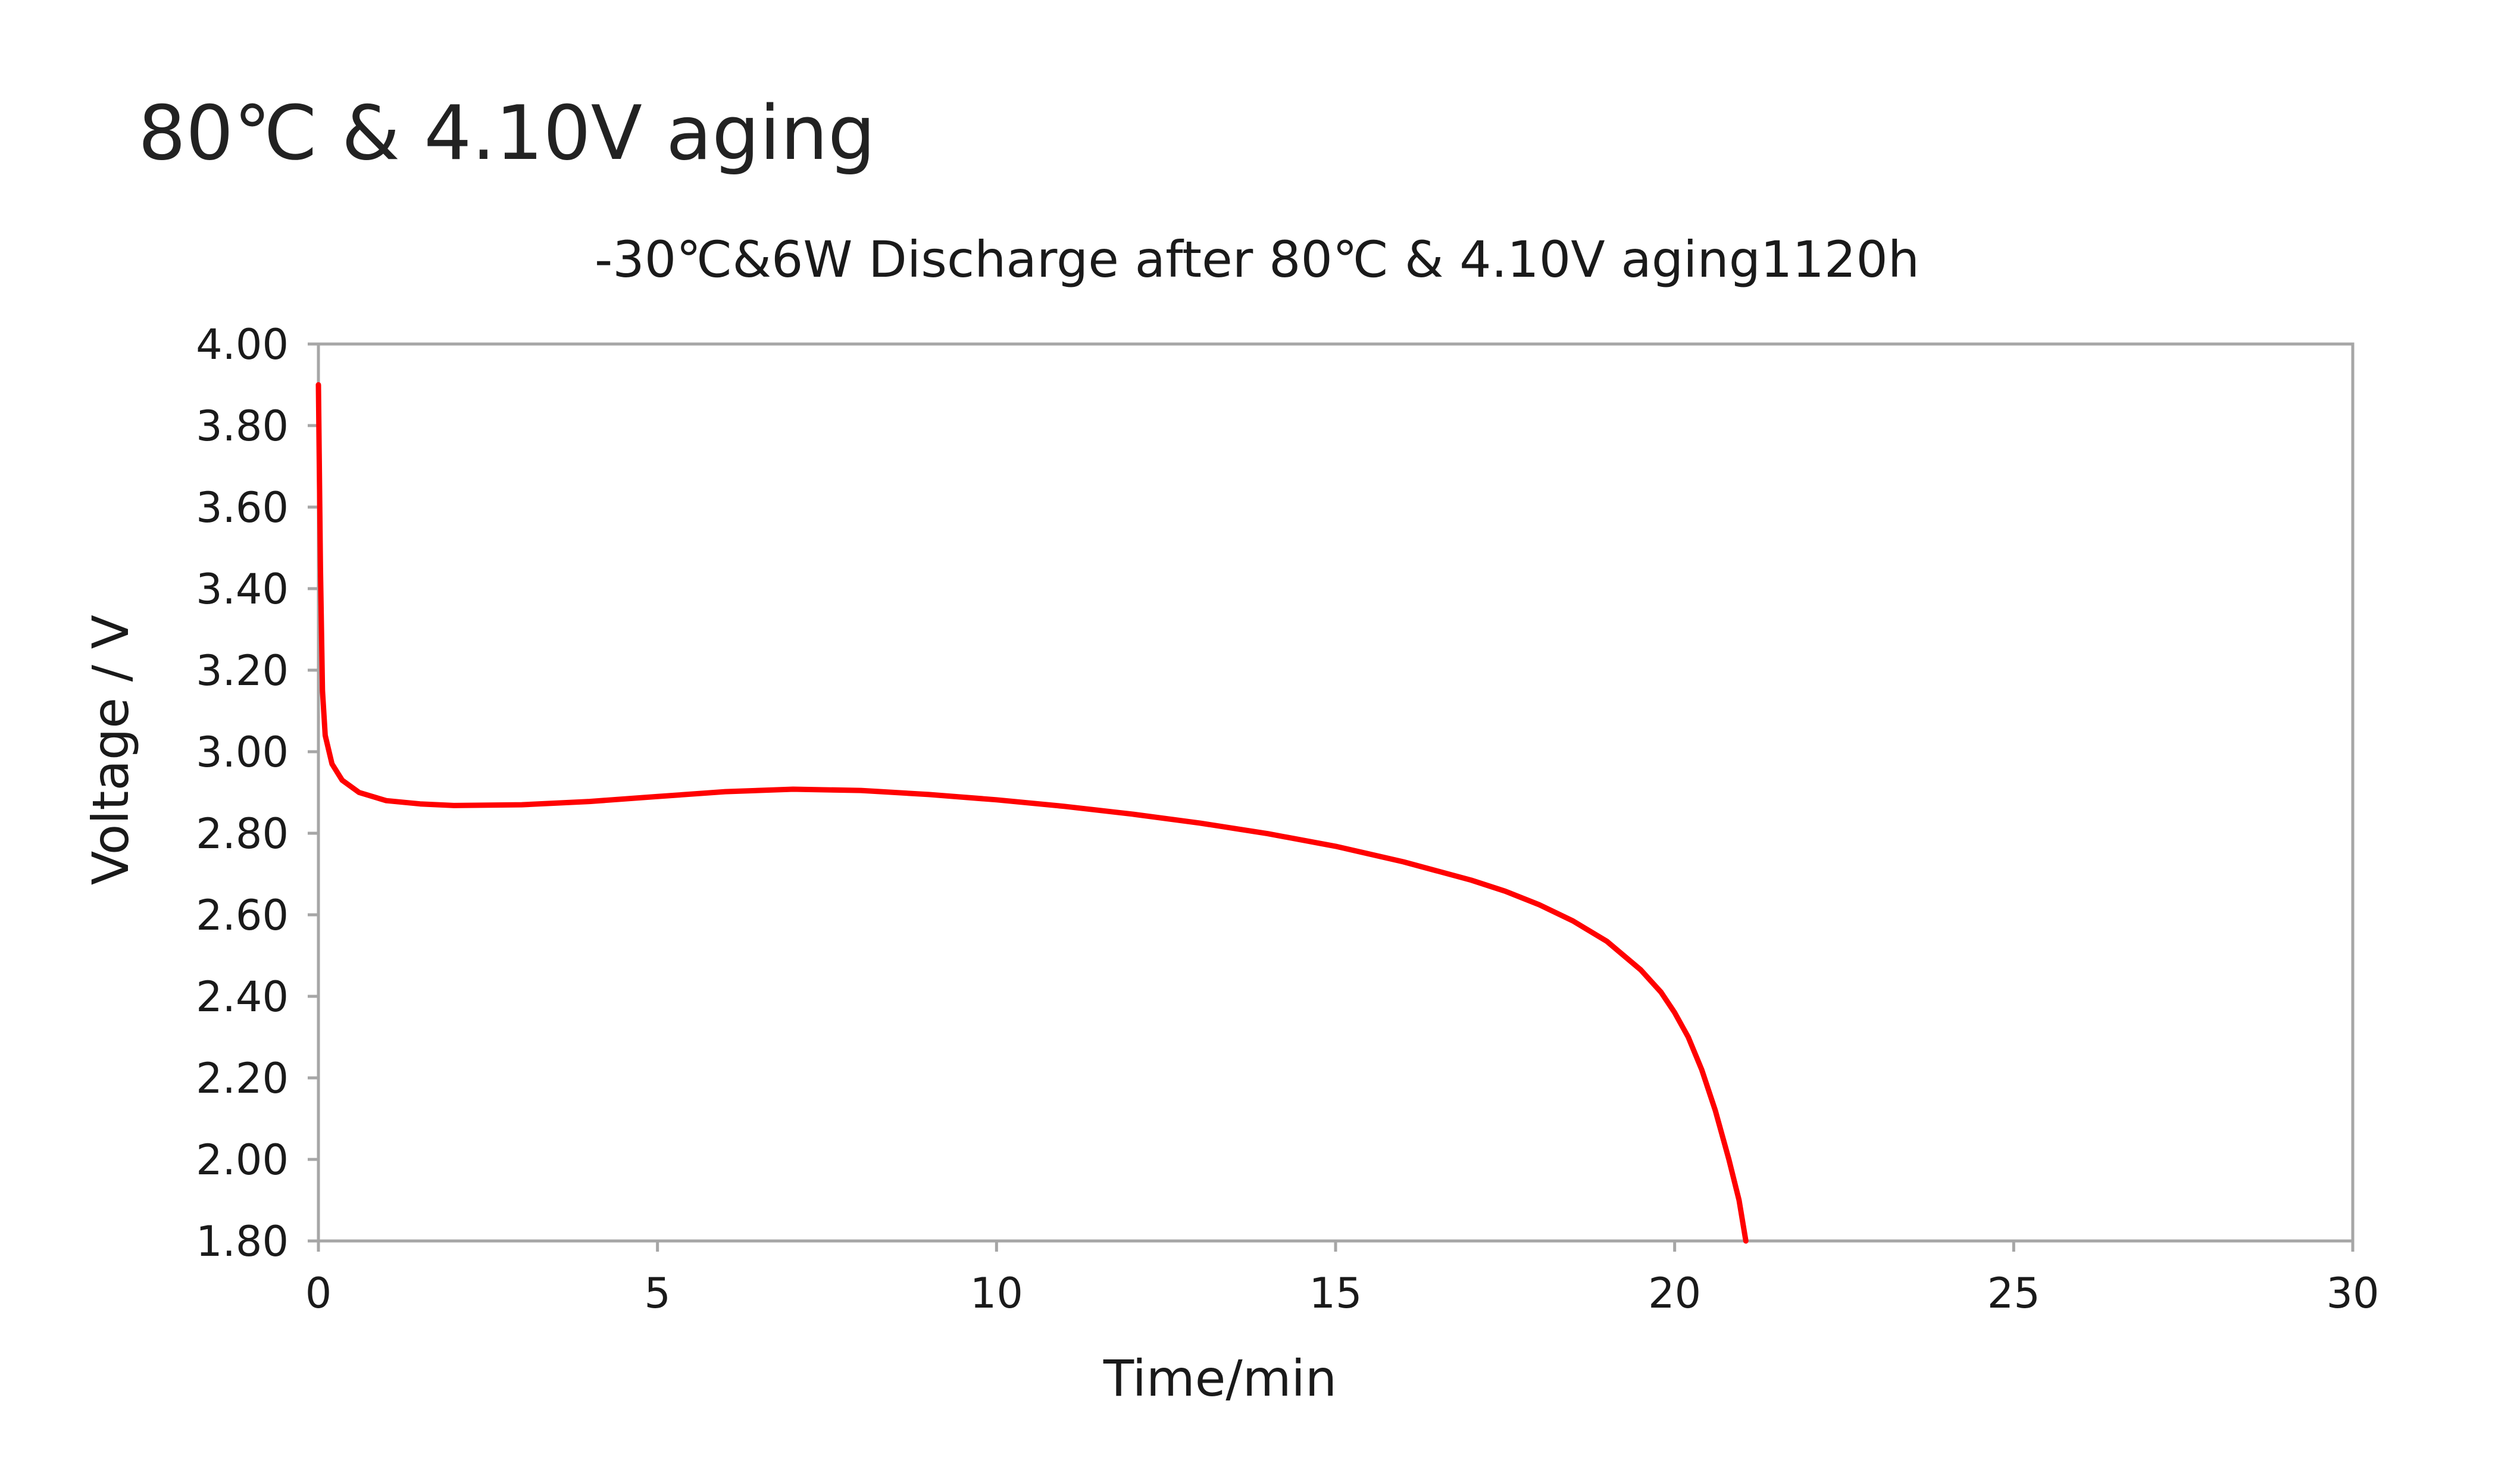 Image resolution: width=2520 pixels, height=1482 pixels. I want to click on x-tick-label: 10, so click(997, 1293).